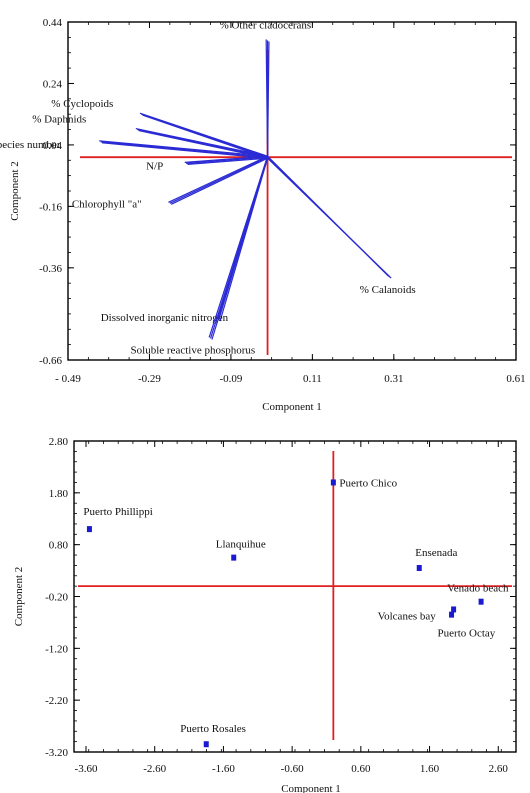 Image resolution: width=530 pixels, height=793 pixels. I want to click on vector-label: % Cyclopoids, so click(82, 104).